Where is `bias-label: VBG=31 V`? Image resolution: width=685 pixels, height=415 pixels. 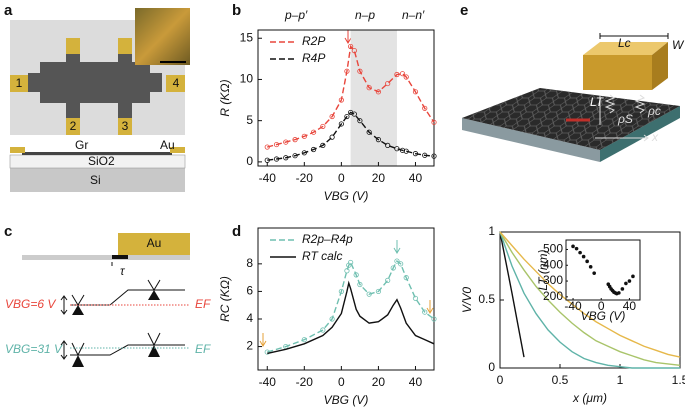
bias-label: VBG=31 V is located at coordinates (34, 349).